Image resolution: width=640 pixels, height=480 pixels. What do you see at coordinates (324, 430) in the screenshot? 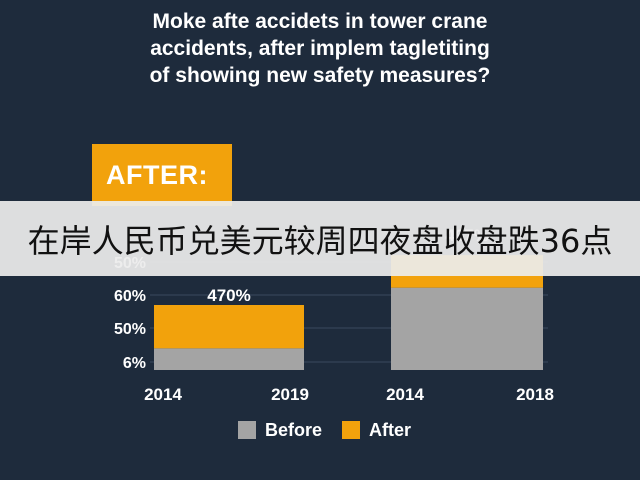
I see `legend: Before After` at bounding box center [324, 430].